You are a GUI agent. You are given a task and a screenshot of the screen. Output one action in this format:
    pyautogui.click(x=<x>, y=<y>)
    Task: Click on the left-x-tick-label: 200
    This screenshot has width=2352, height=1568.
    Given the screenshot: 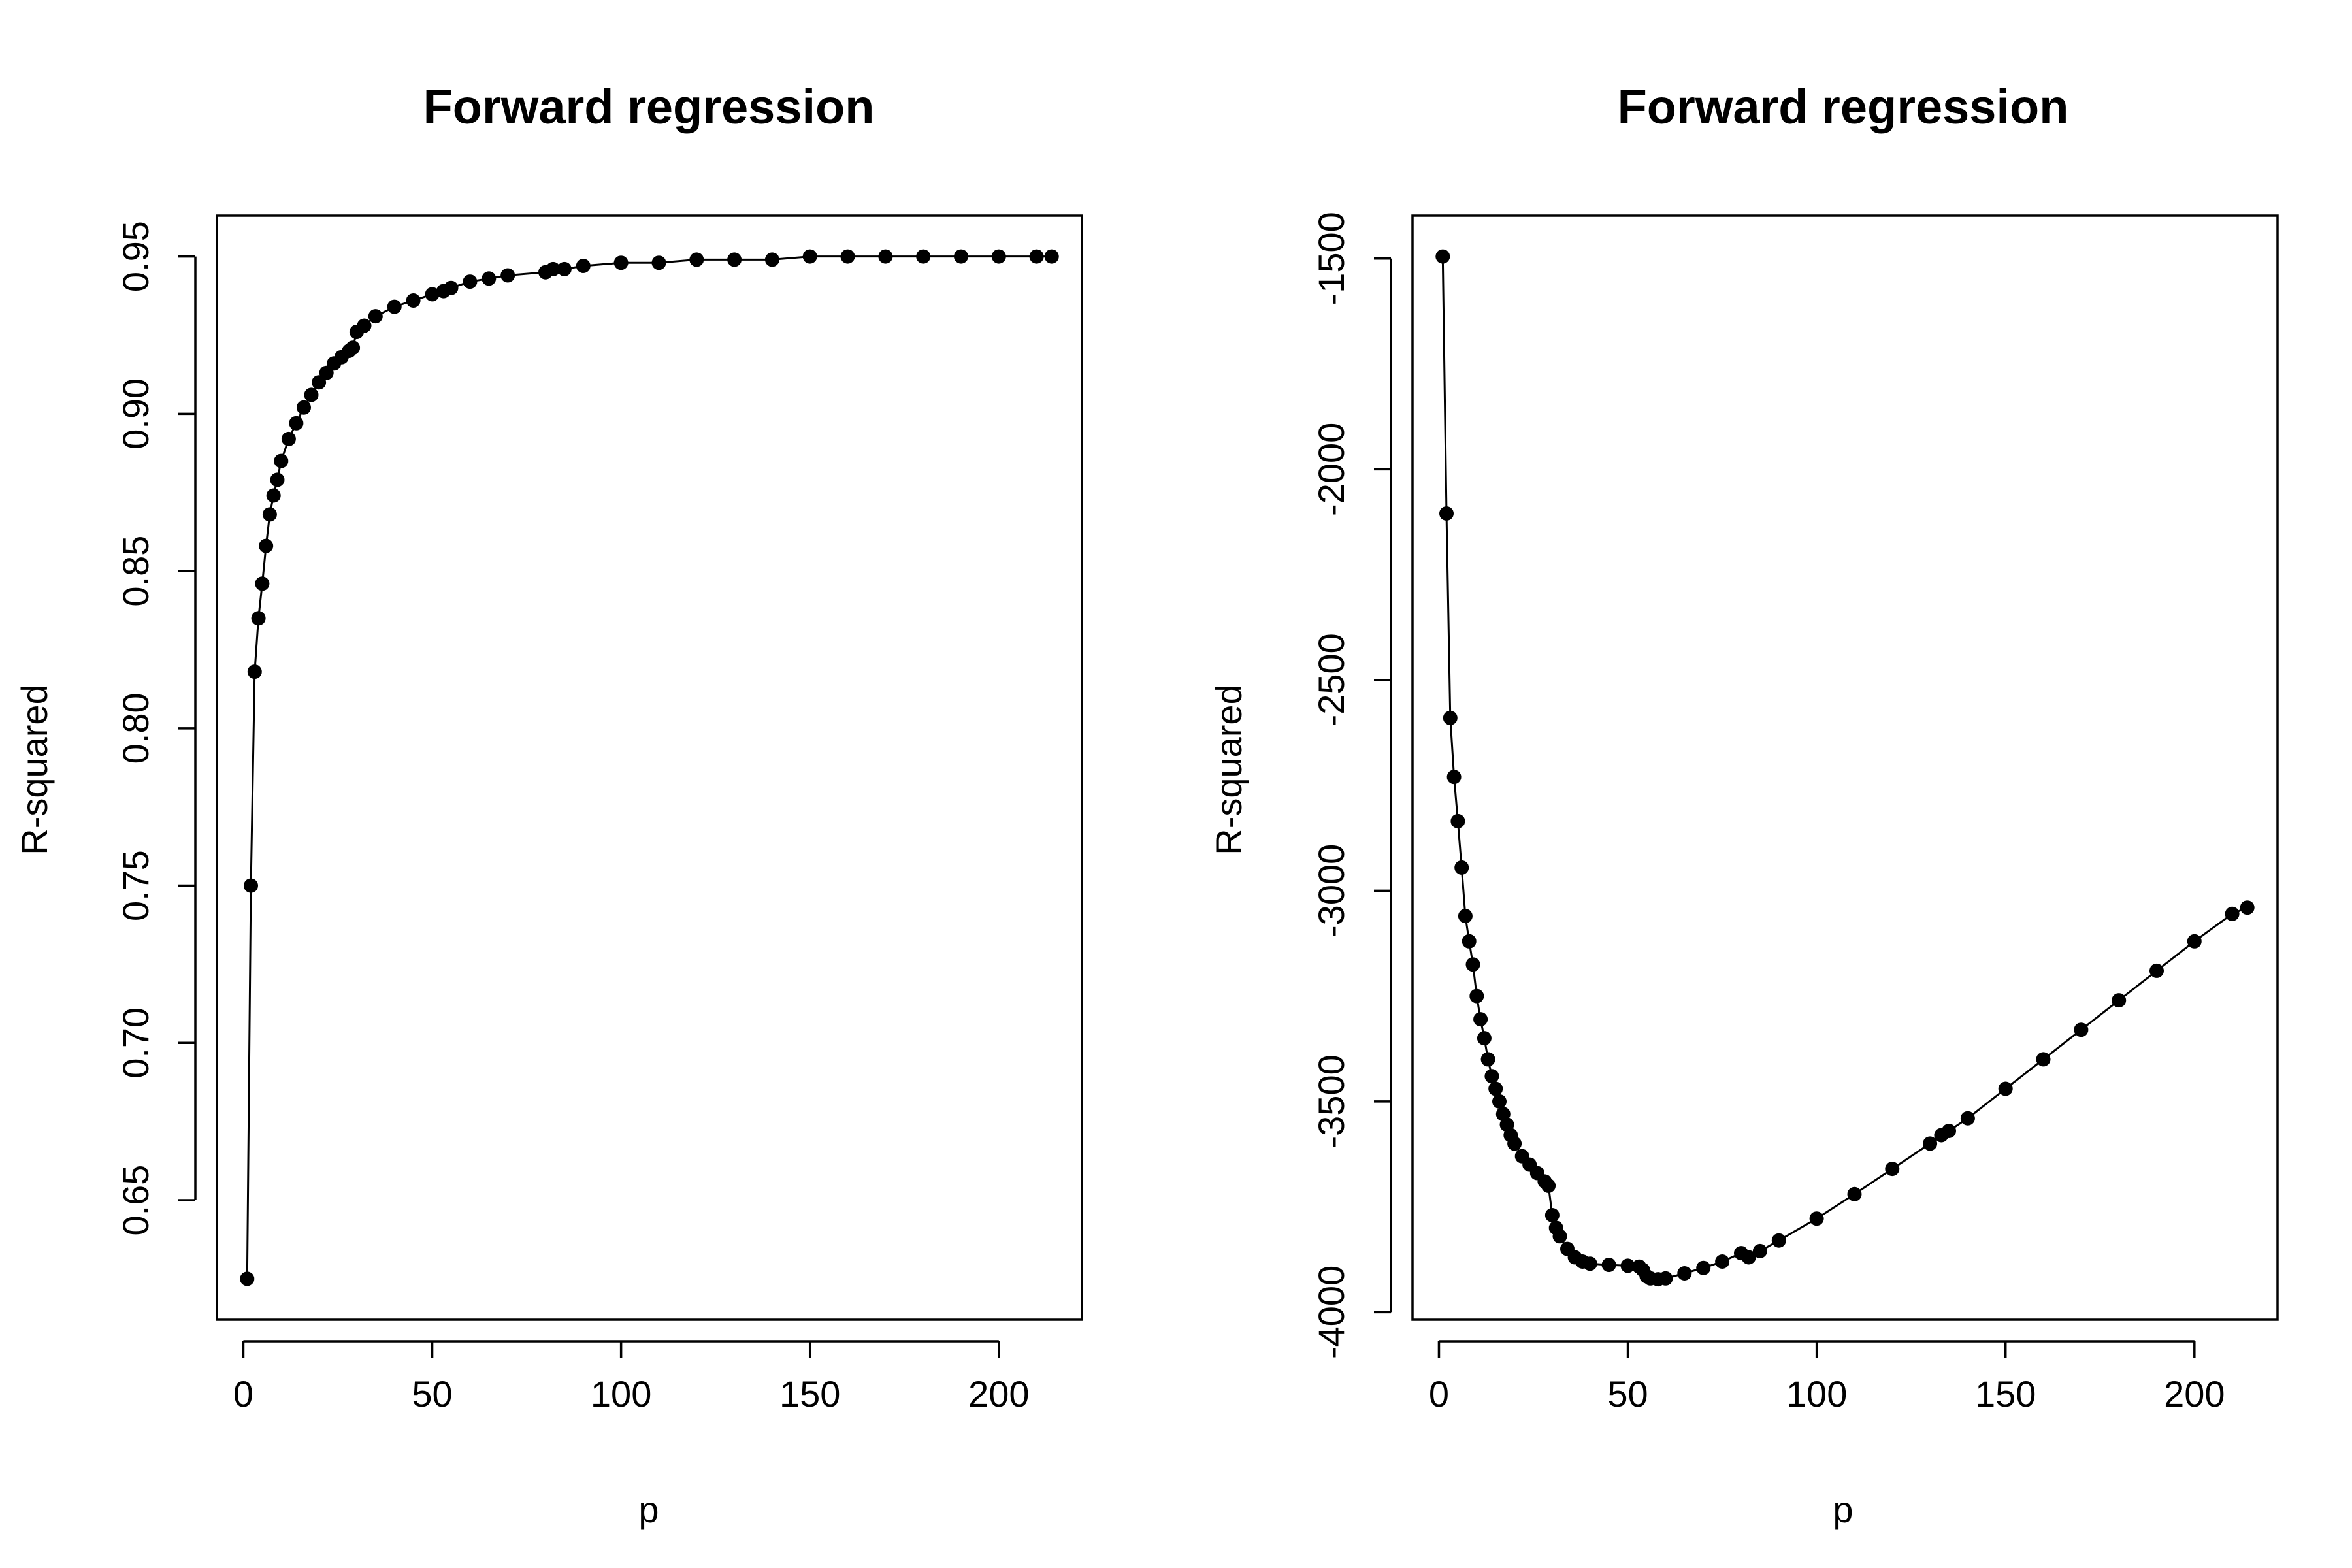 What is the action you would take?
    pyautogui.click(x=998, y=1393)
    